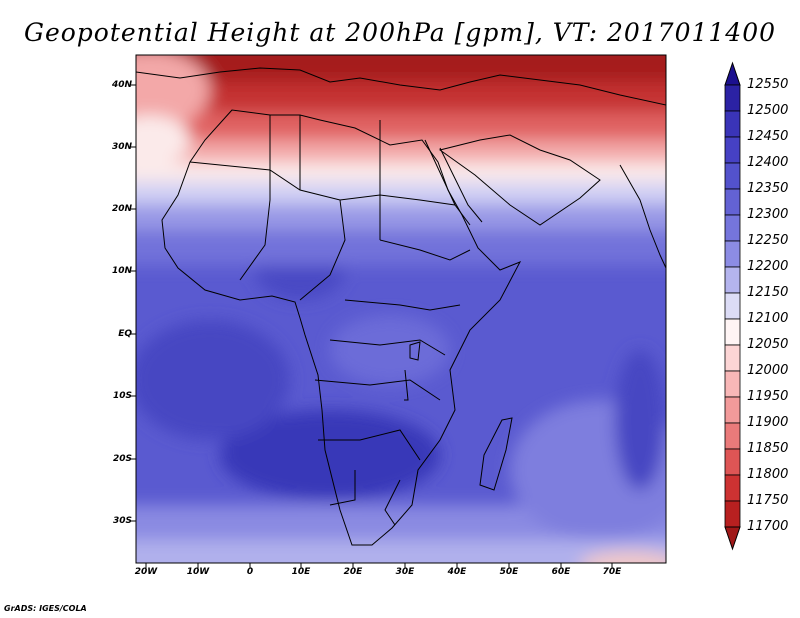 This screenshot has width=800, height=618. What do you see at coordinates (121, 271) in the screenshot?
I see `lat-label-10n: 10N` at bounding box center [121, 271].